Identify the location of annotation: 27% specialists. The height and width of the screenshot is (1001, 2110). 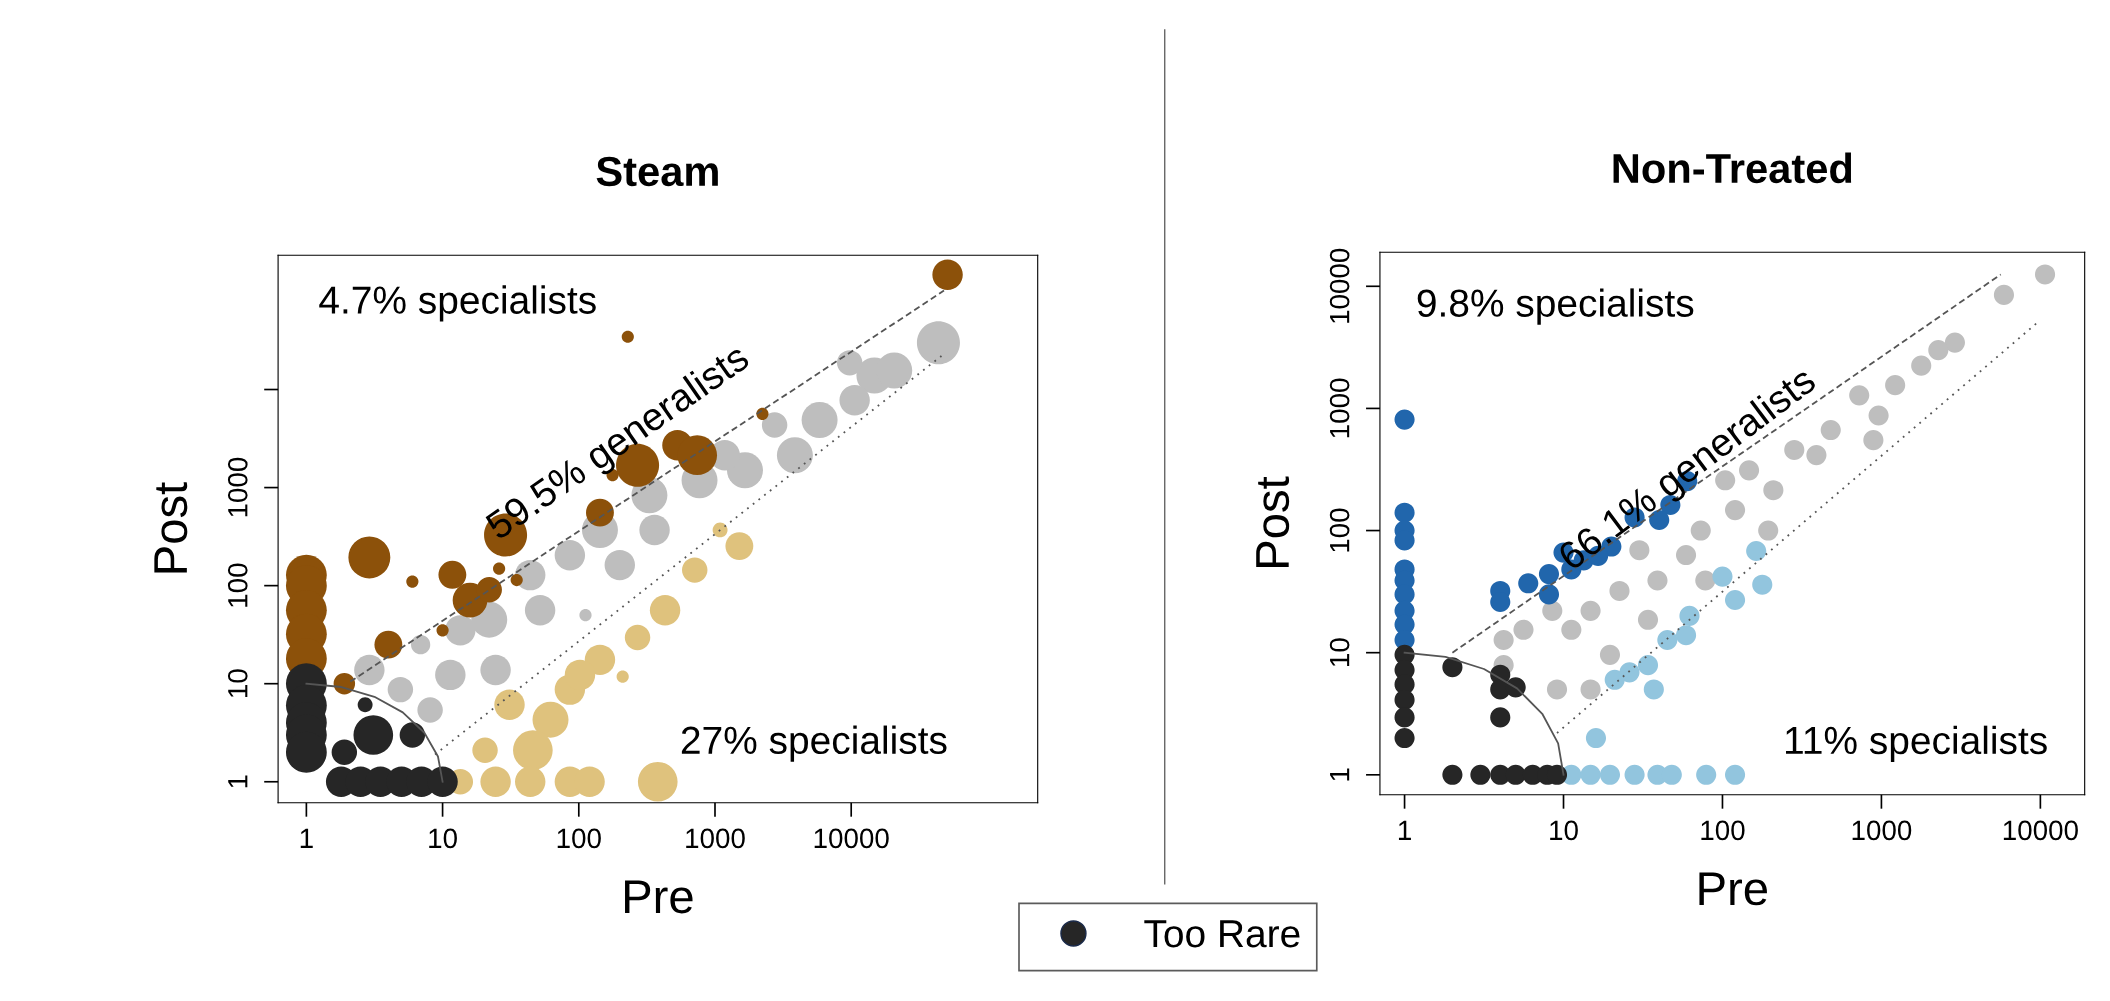
(814, 743).